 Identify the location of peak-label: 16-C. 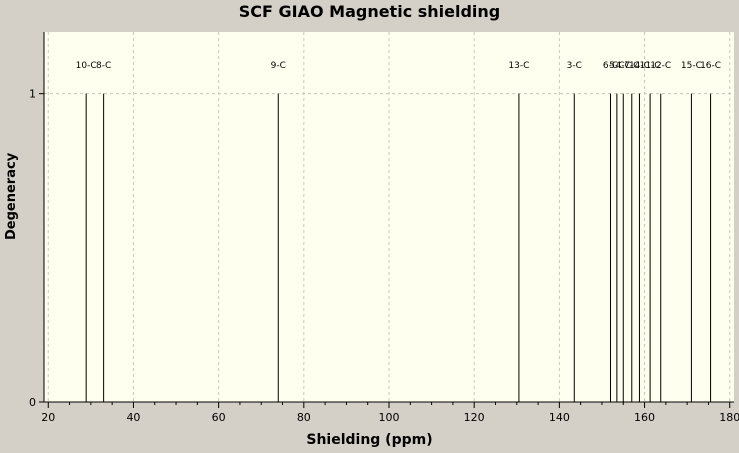
(710, 66).